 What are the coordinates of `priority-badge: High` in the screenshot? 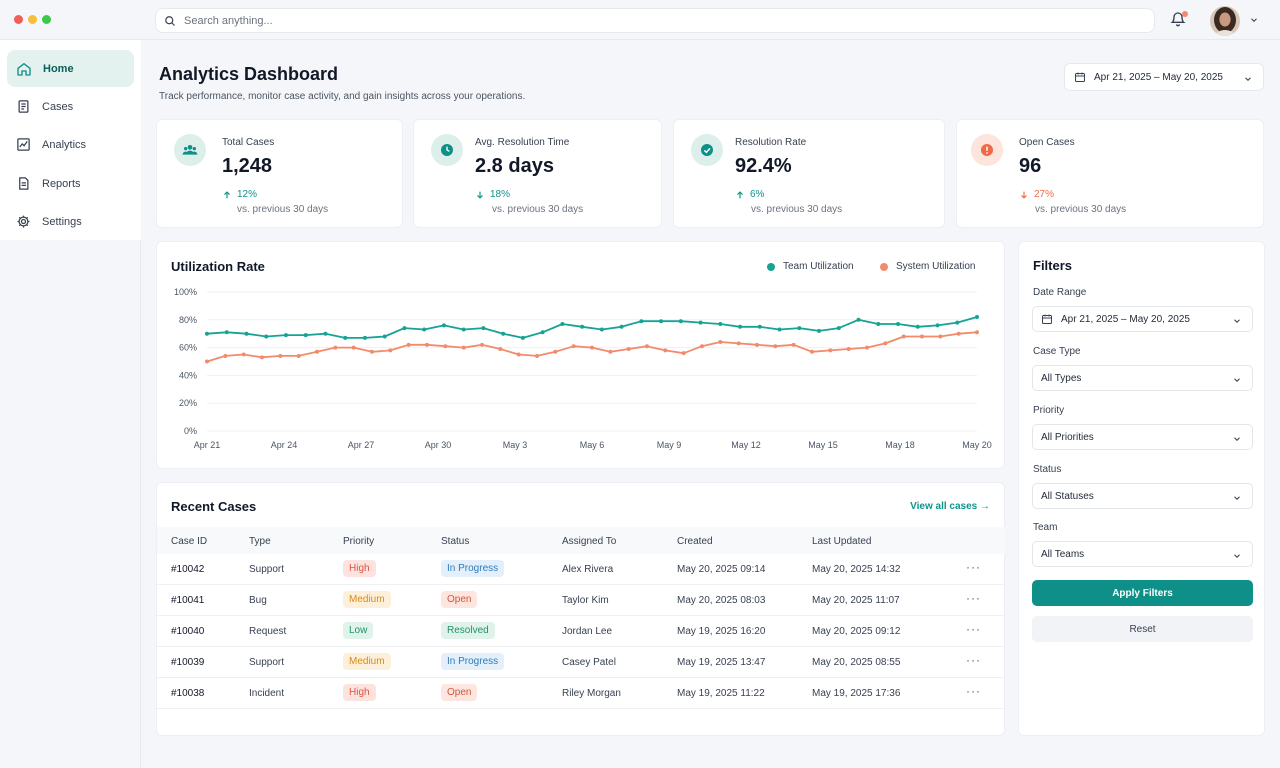 It's located at (359, 692).